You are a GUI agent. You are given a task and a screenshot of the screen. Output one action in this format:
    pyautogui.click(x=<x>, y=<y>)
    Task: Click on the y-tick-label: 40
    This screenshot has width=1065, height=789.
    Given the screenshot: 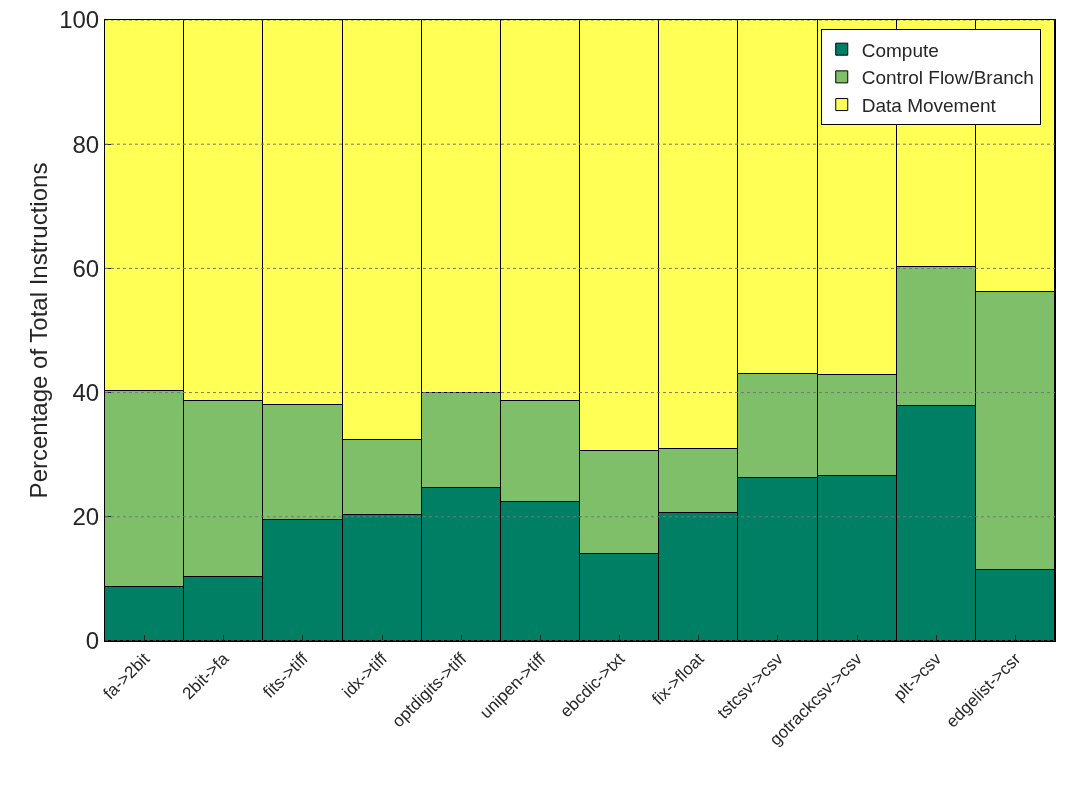 What is the action you would take?
    pyautogui.click(x=86, y=392)
    